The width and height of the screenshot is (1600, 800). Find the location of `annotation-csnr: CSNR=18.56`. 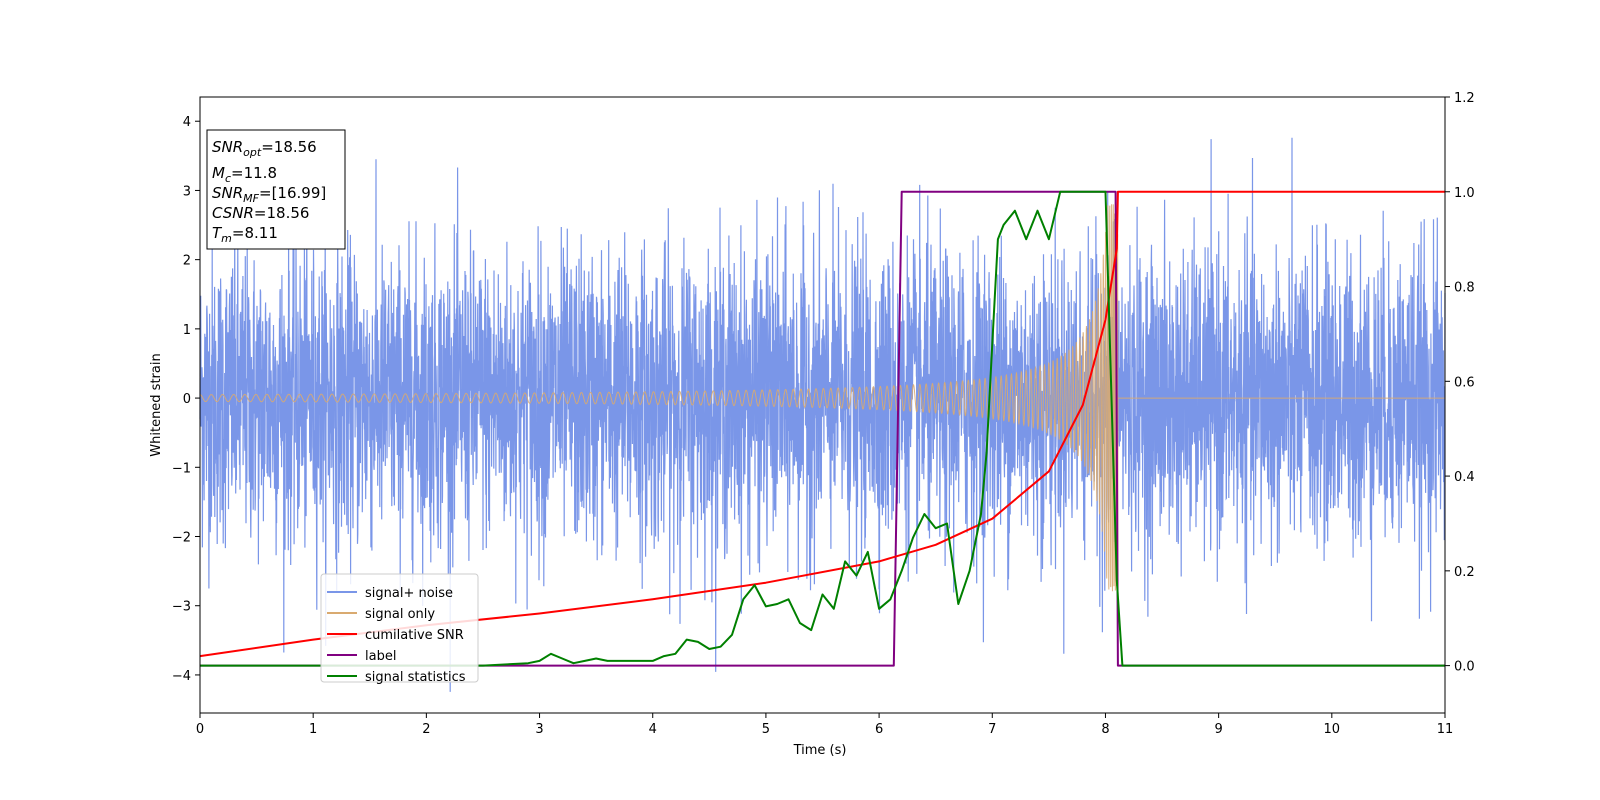

annotation-csnr: CSNR=18.56 is located at coordinates (260, 213).